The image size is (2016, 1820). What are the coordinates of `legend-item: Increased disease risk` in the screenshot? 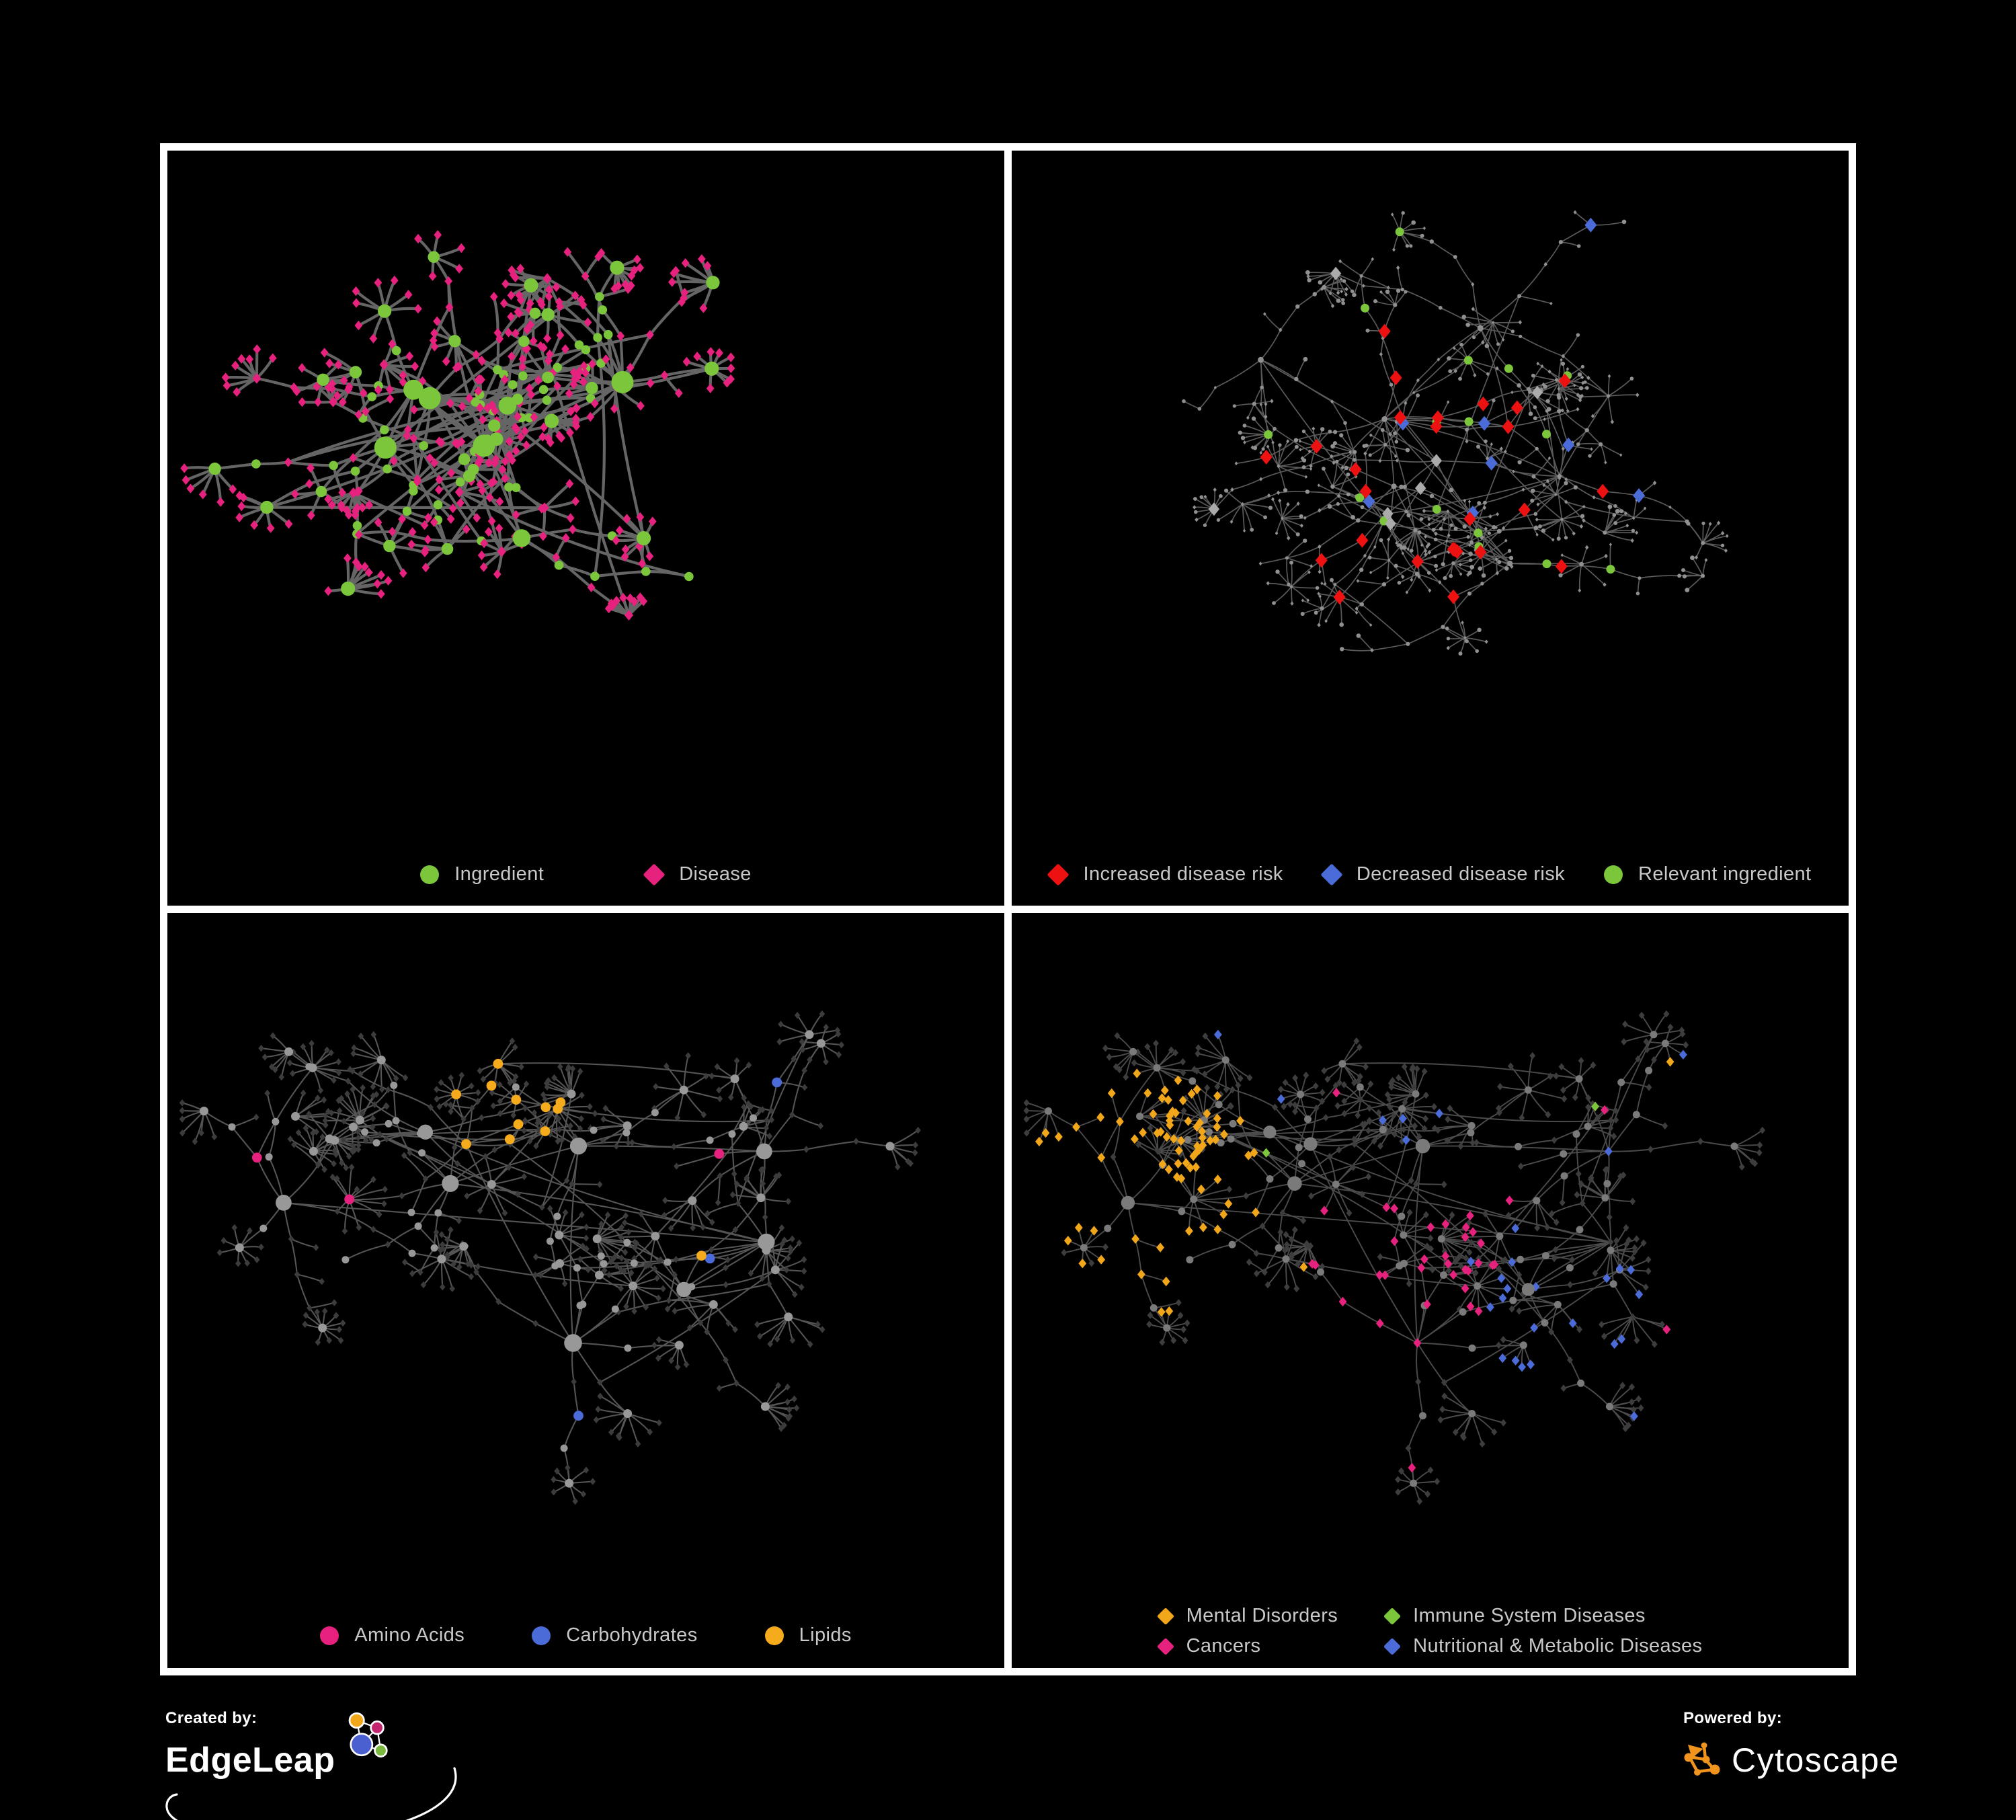 It's located at (1165, 874).